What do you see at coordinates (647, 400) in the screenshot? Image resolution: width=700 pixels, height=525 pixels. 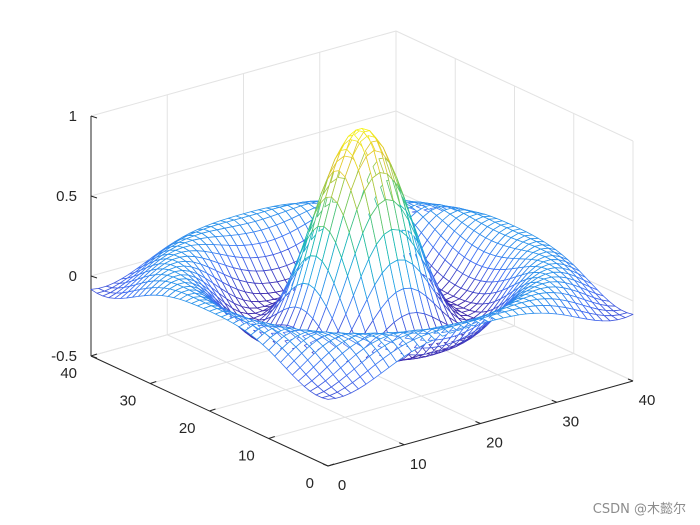 I see `x-tick-label-4: 40` at bounding box center [647, 400].